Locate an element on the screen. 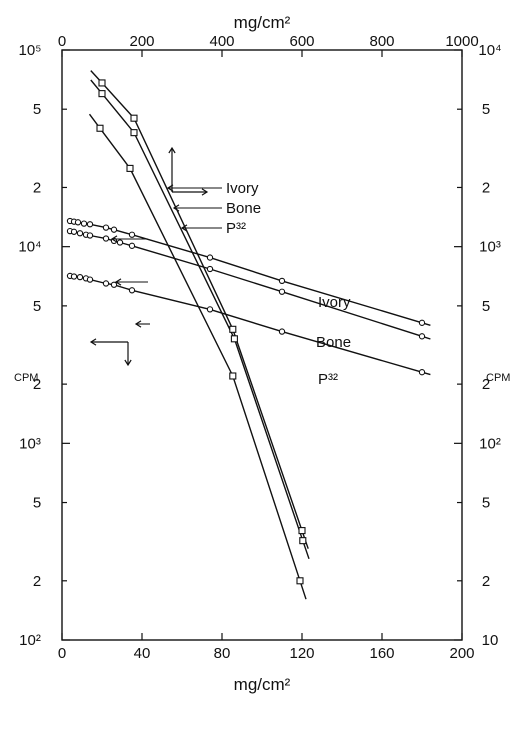 Image resolution: width=524 pixels, height=750 pixels. left-tick-label: 10⁴ is located at coordinates (29, 247).